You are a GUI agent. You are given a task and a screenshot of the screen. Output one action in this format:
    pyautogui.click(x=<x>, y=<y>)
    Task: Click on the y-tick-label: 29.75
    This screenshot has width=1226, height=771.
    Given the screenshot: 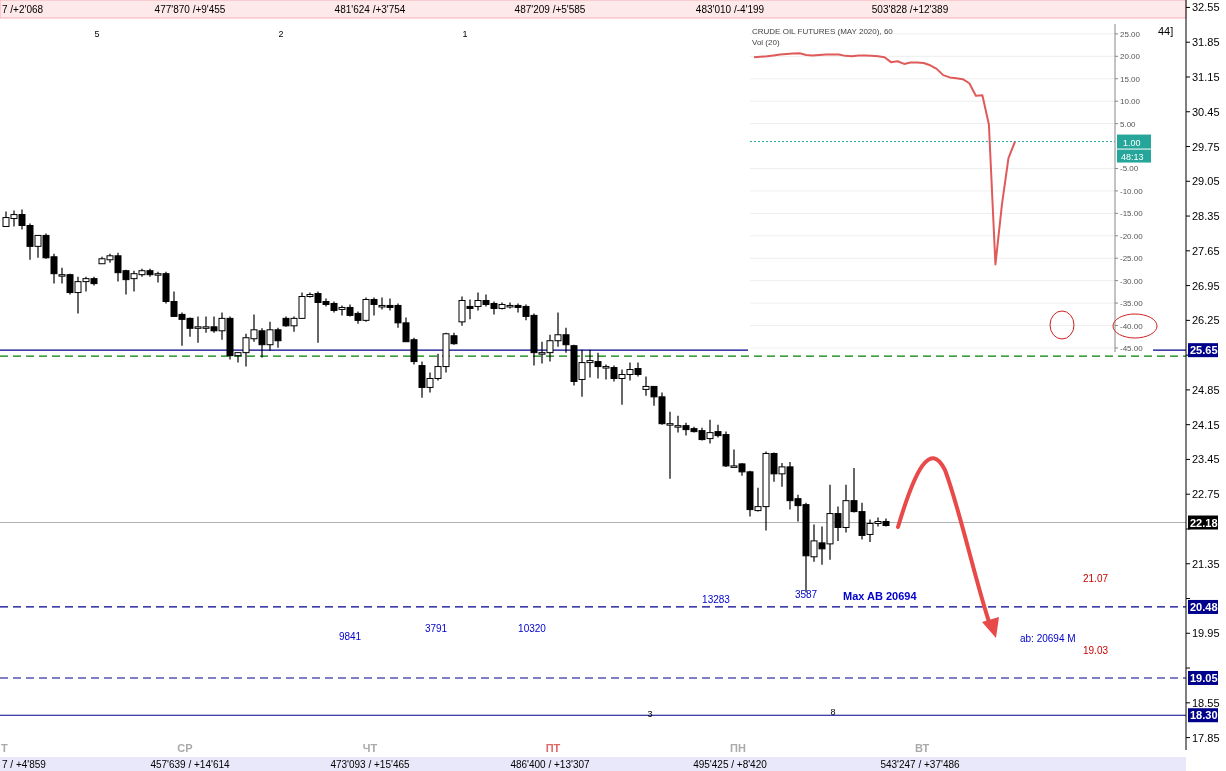 What is the action you would take?
    pyautogui.click(x=1206, y=146)
    